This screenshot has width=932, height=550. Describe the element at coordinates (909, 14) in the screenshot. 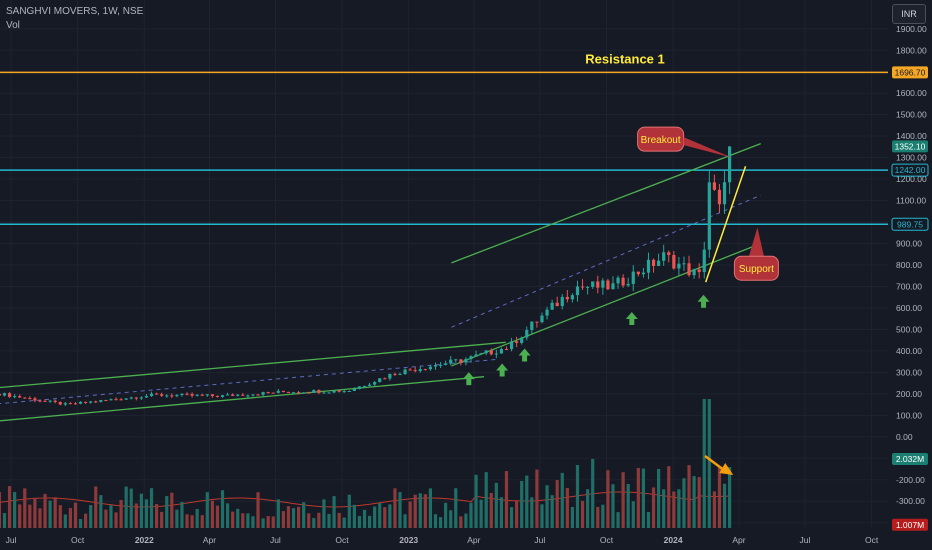

I see `currency-button: INR` at that location.